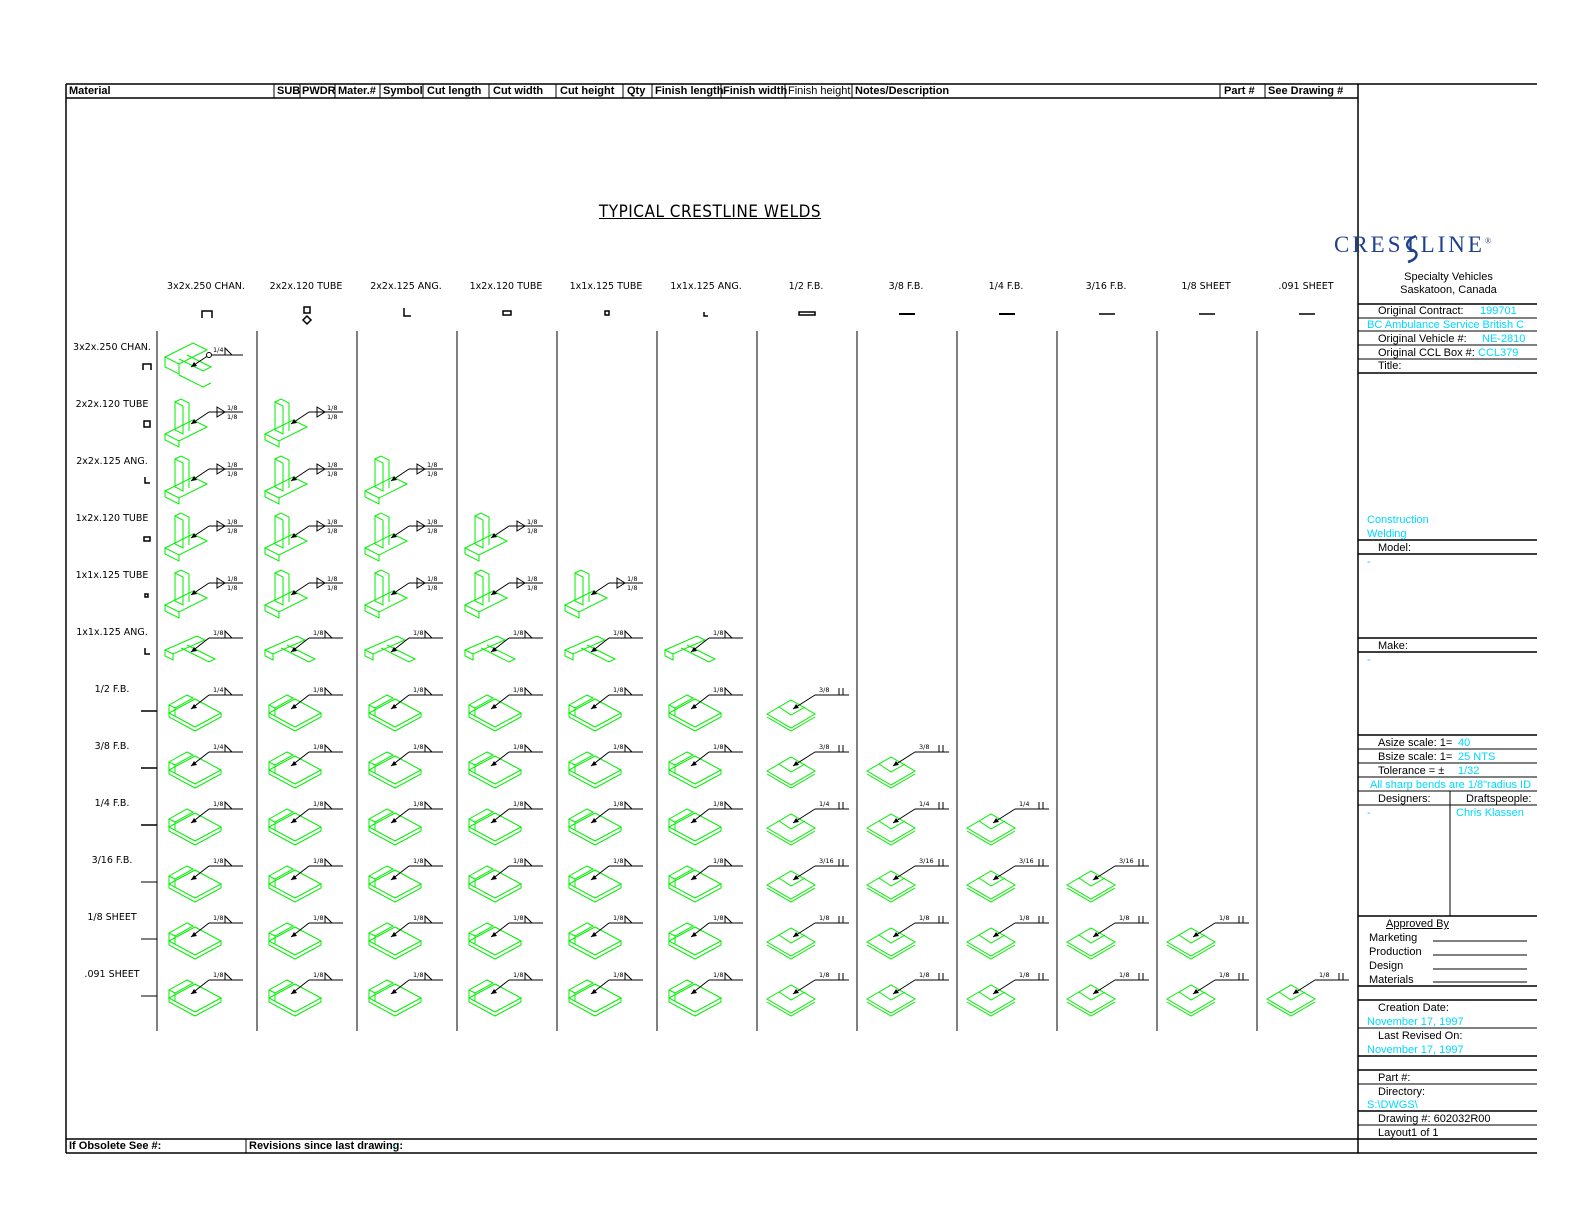 This screenshot has height=1230, width=1591. I want to click on row-header: 1x1x.125 TUBE, so click(112, 575).